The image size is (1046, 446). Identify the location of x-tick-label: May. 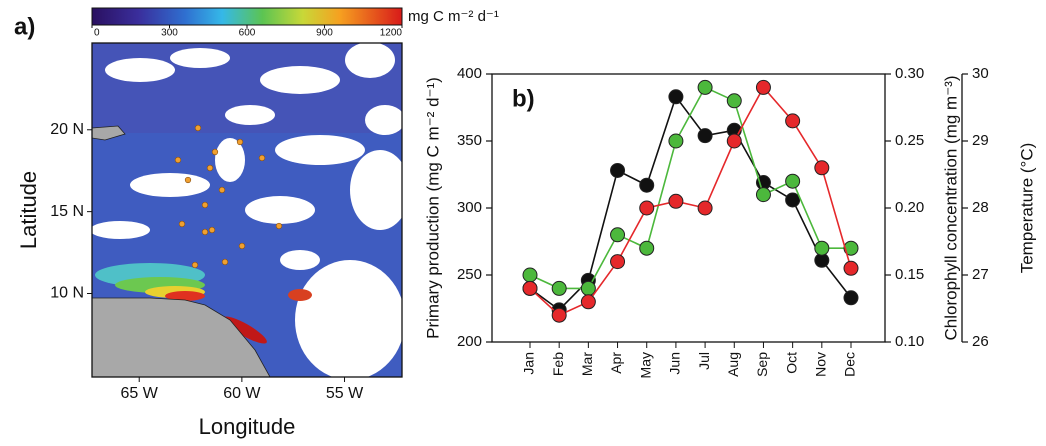
(645, 365).